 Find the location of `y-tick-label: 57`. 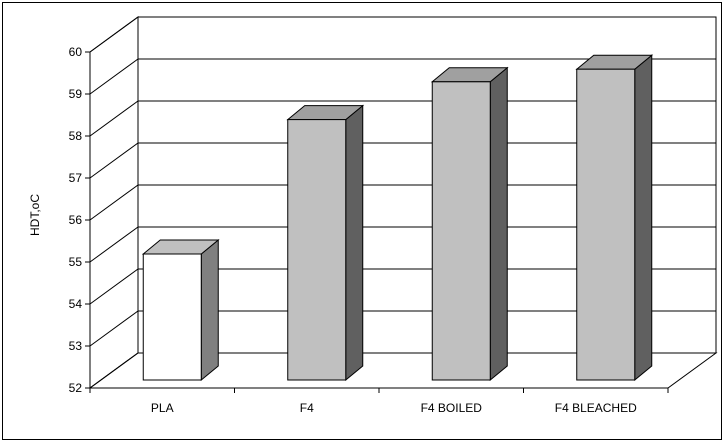

y-tick-label: 57 is located at coordinates (76, 178).